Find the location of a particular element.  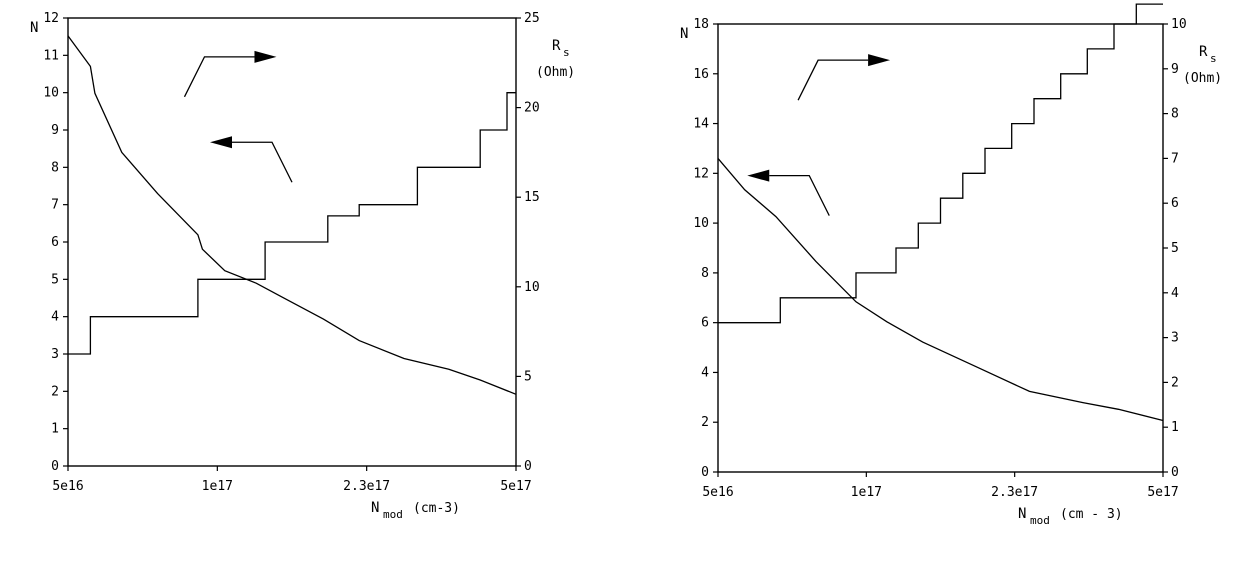

y-left-tick-label: 3 is located at coordinates (55, 354).